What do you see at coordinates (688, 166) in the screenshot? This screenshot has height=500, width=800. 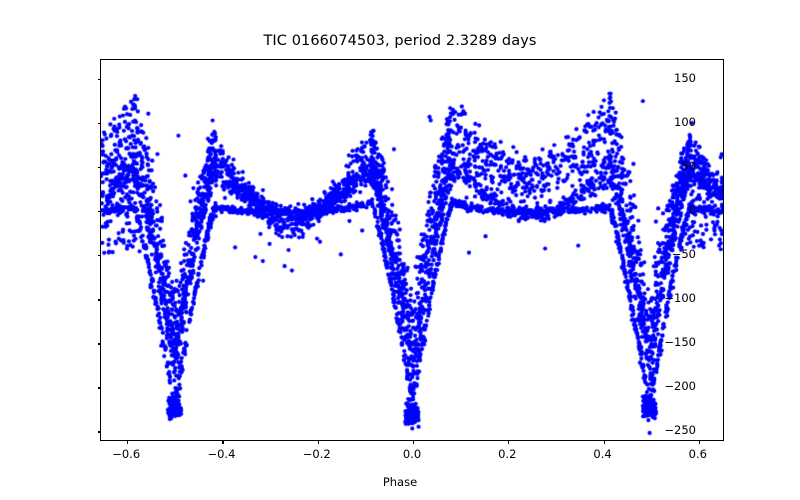 I see `y-tick-label: 50` at bounding box center [688, 166].